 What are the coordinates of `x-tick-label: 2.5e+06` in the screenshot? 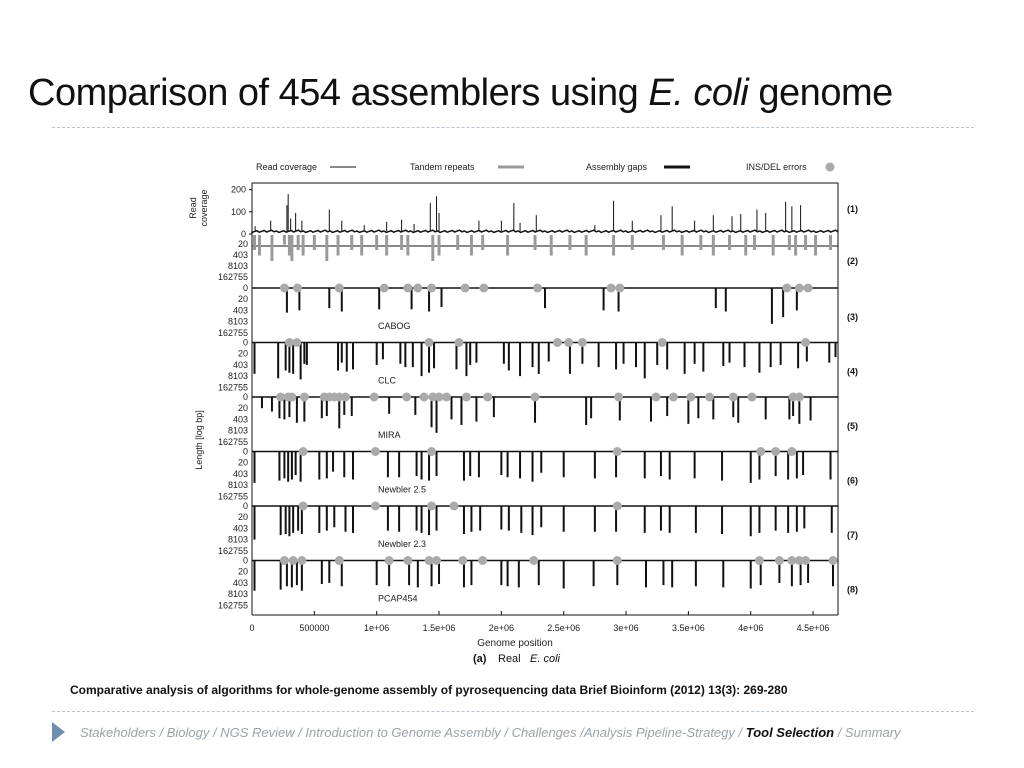 It's located at (563, 628).